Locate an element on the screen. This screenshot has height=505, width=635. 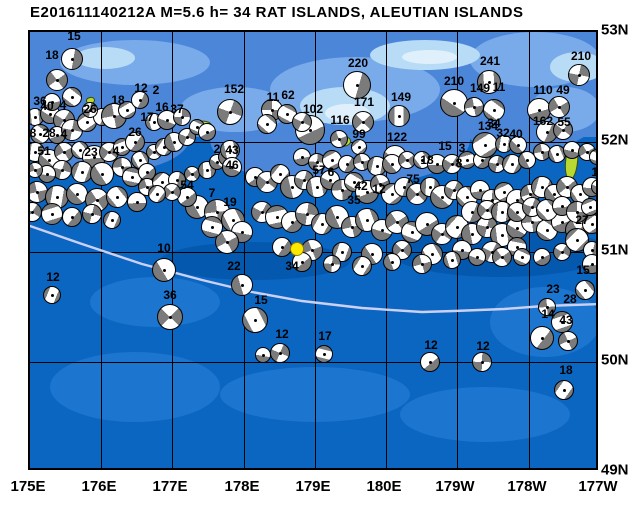
y-axis-tick-label: 51N is located at coordinates (615, 250).